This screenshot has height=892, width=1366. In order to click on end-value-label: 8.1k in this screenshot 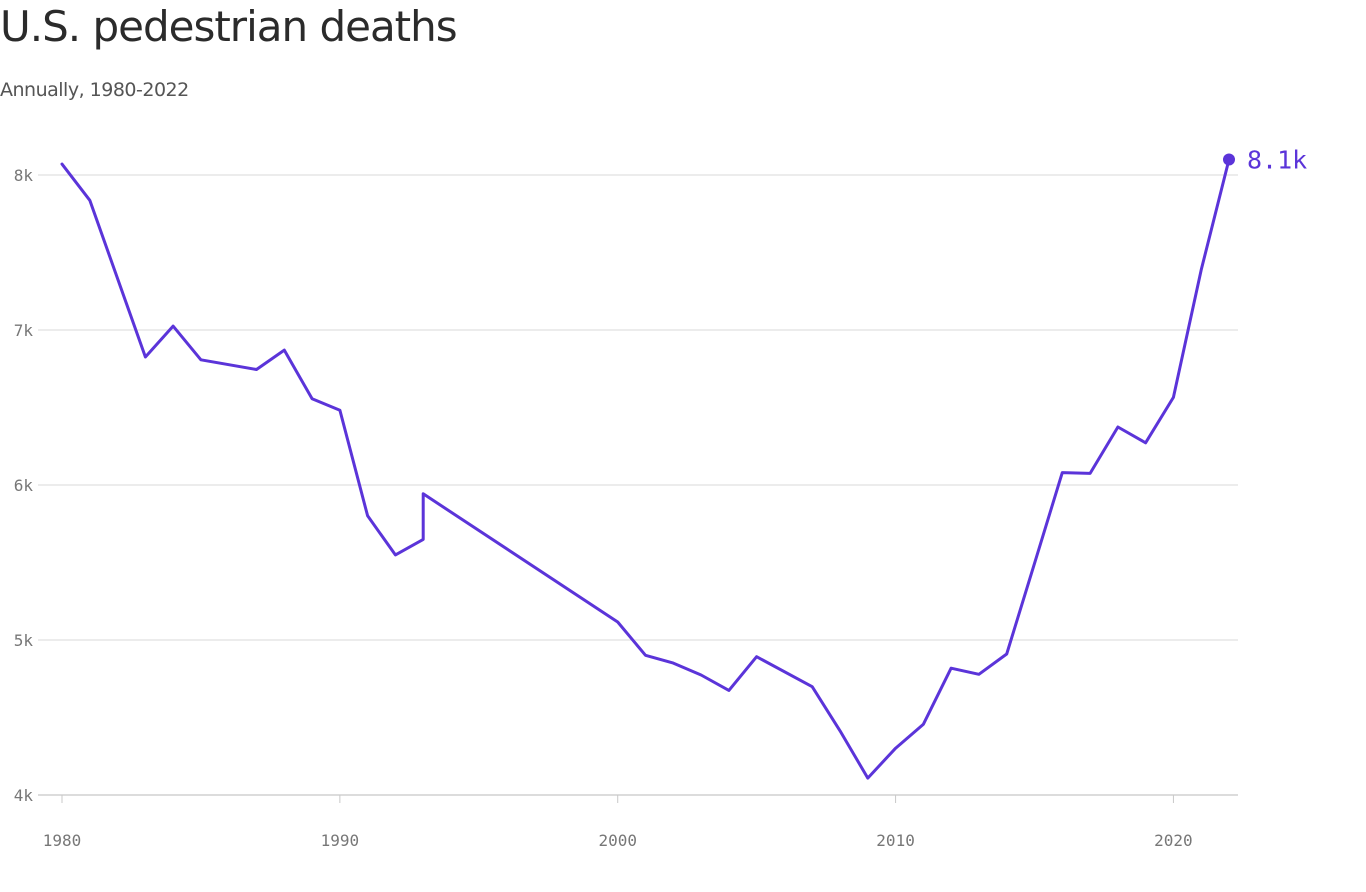, I will do `click(1277, 160)`.